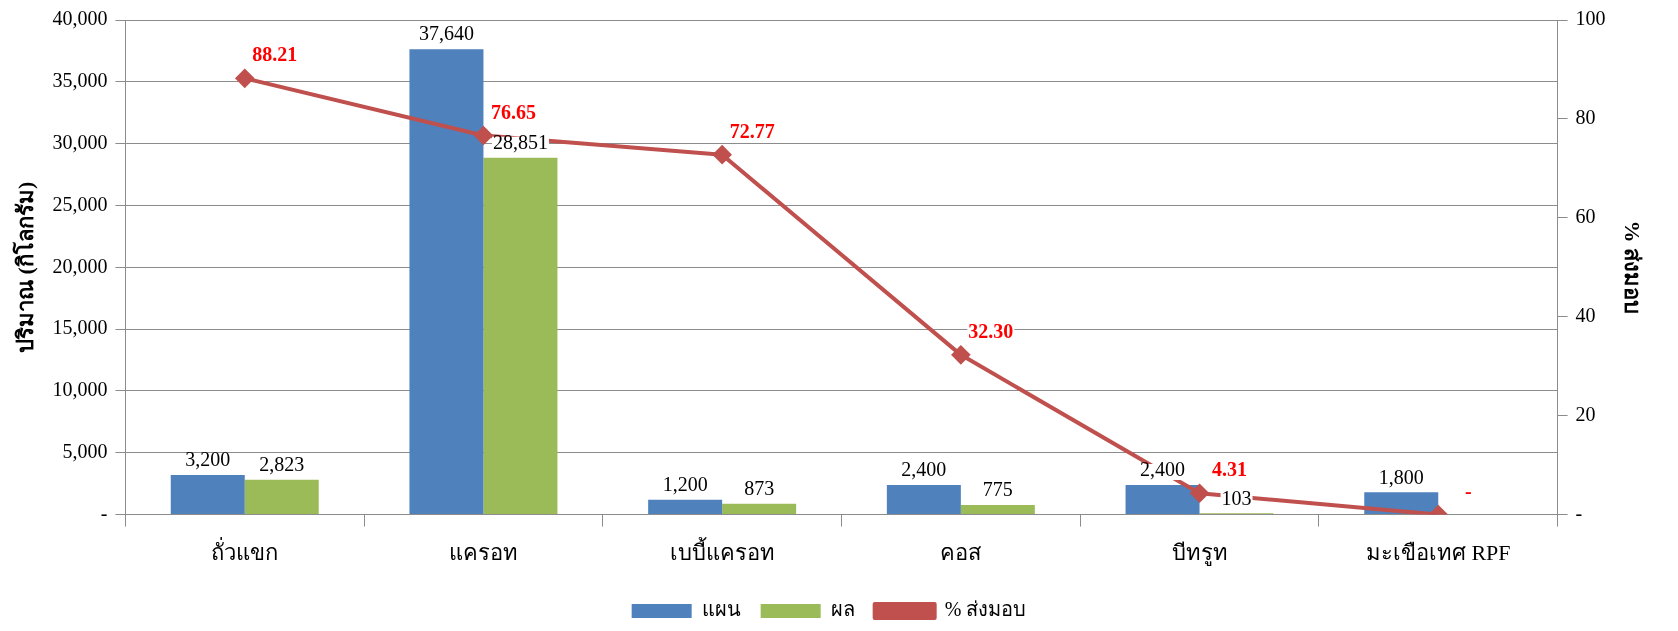 The height and width of the screenshot is (631, 1678). I want to click on y-tick-label: 40,000, so click(80, 18).